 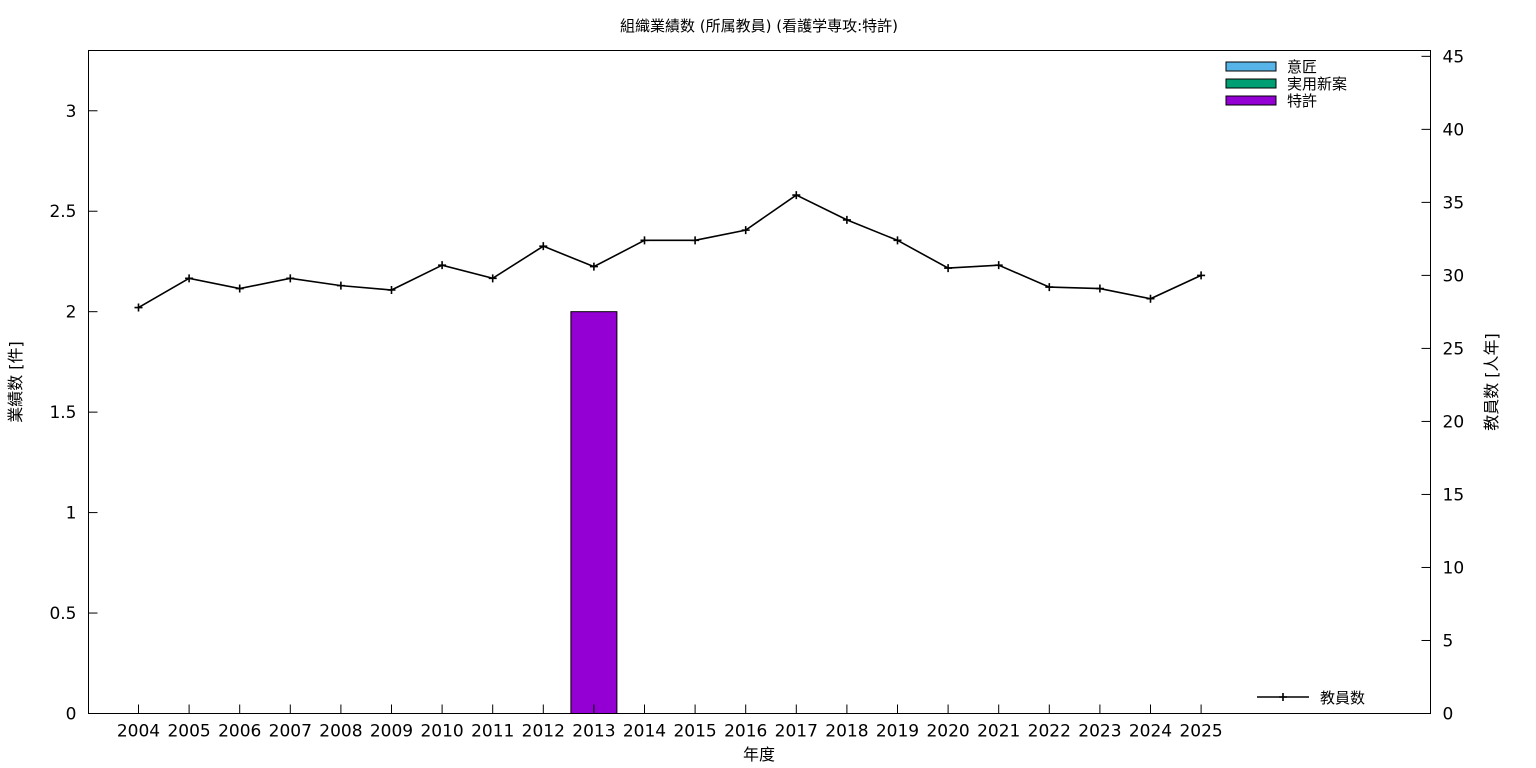 What do you see at coordinates (1454, 568) in the screenshot?
I see `y2-tick-label: 10` at bounding box center [1454, 568].